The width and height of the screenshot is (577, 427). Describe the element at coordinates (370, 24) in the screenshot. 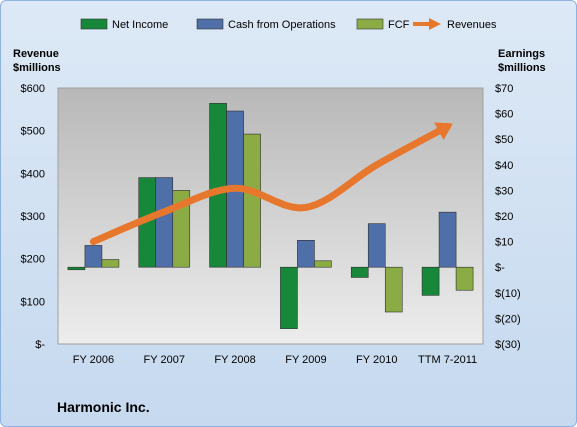

I see `legend-fcf-swatch` at that location.